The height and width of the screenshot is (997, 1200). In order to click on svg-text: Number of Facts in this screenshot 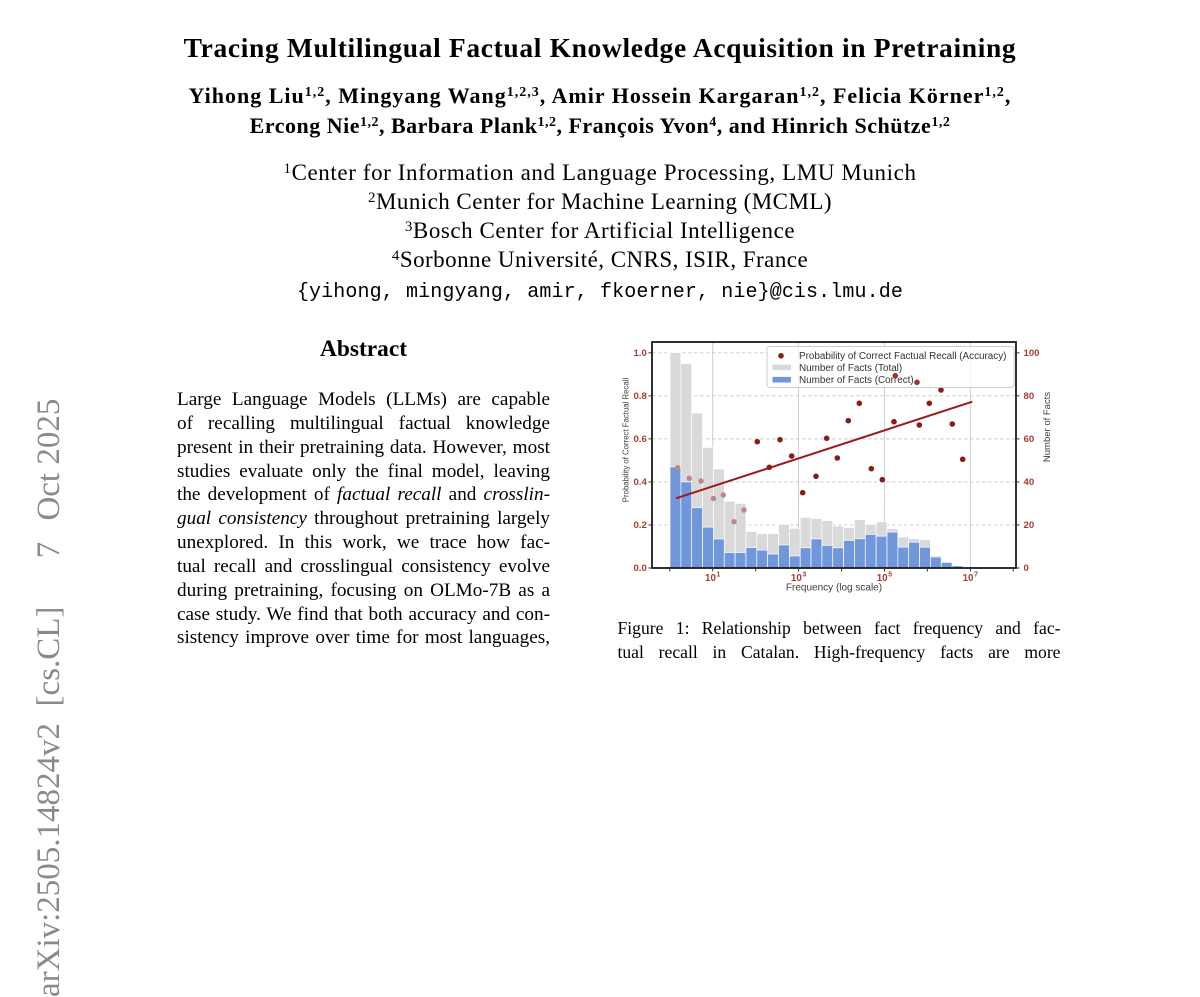, I will do `click(1047, 427)`.